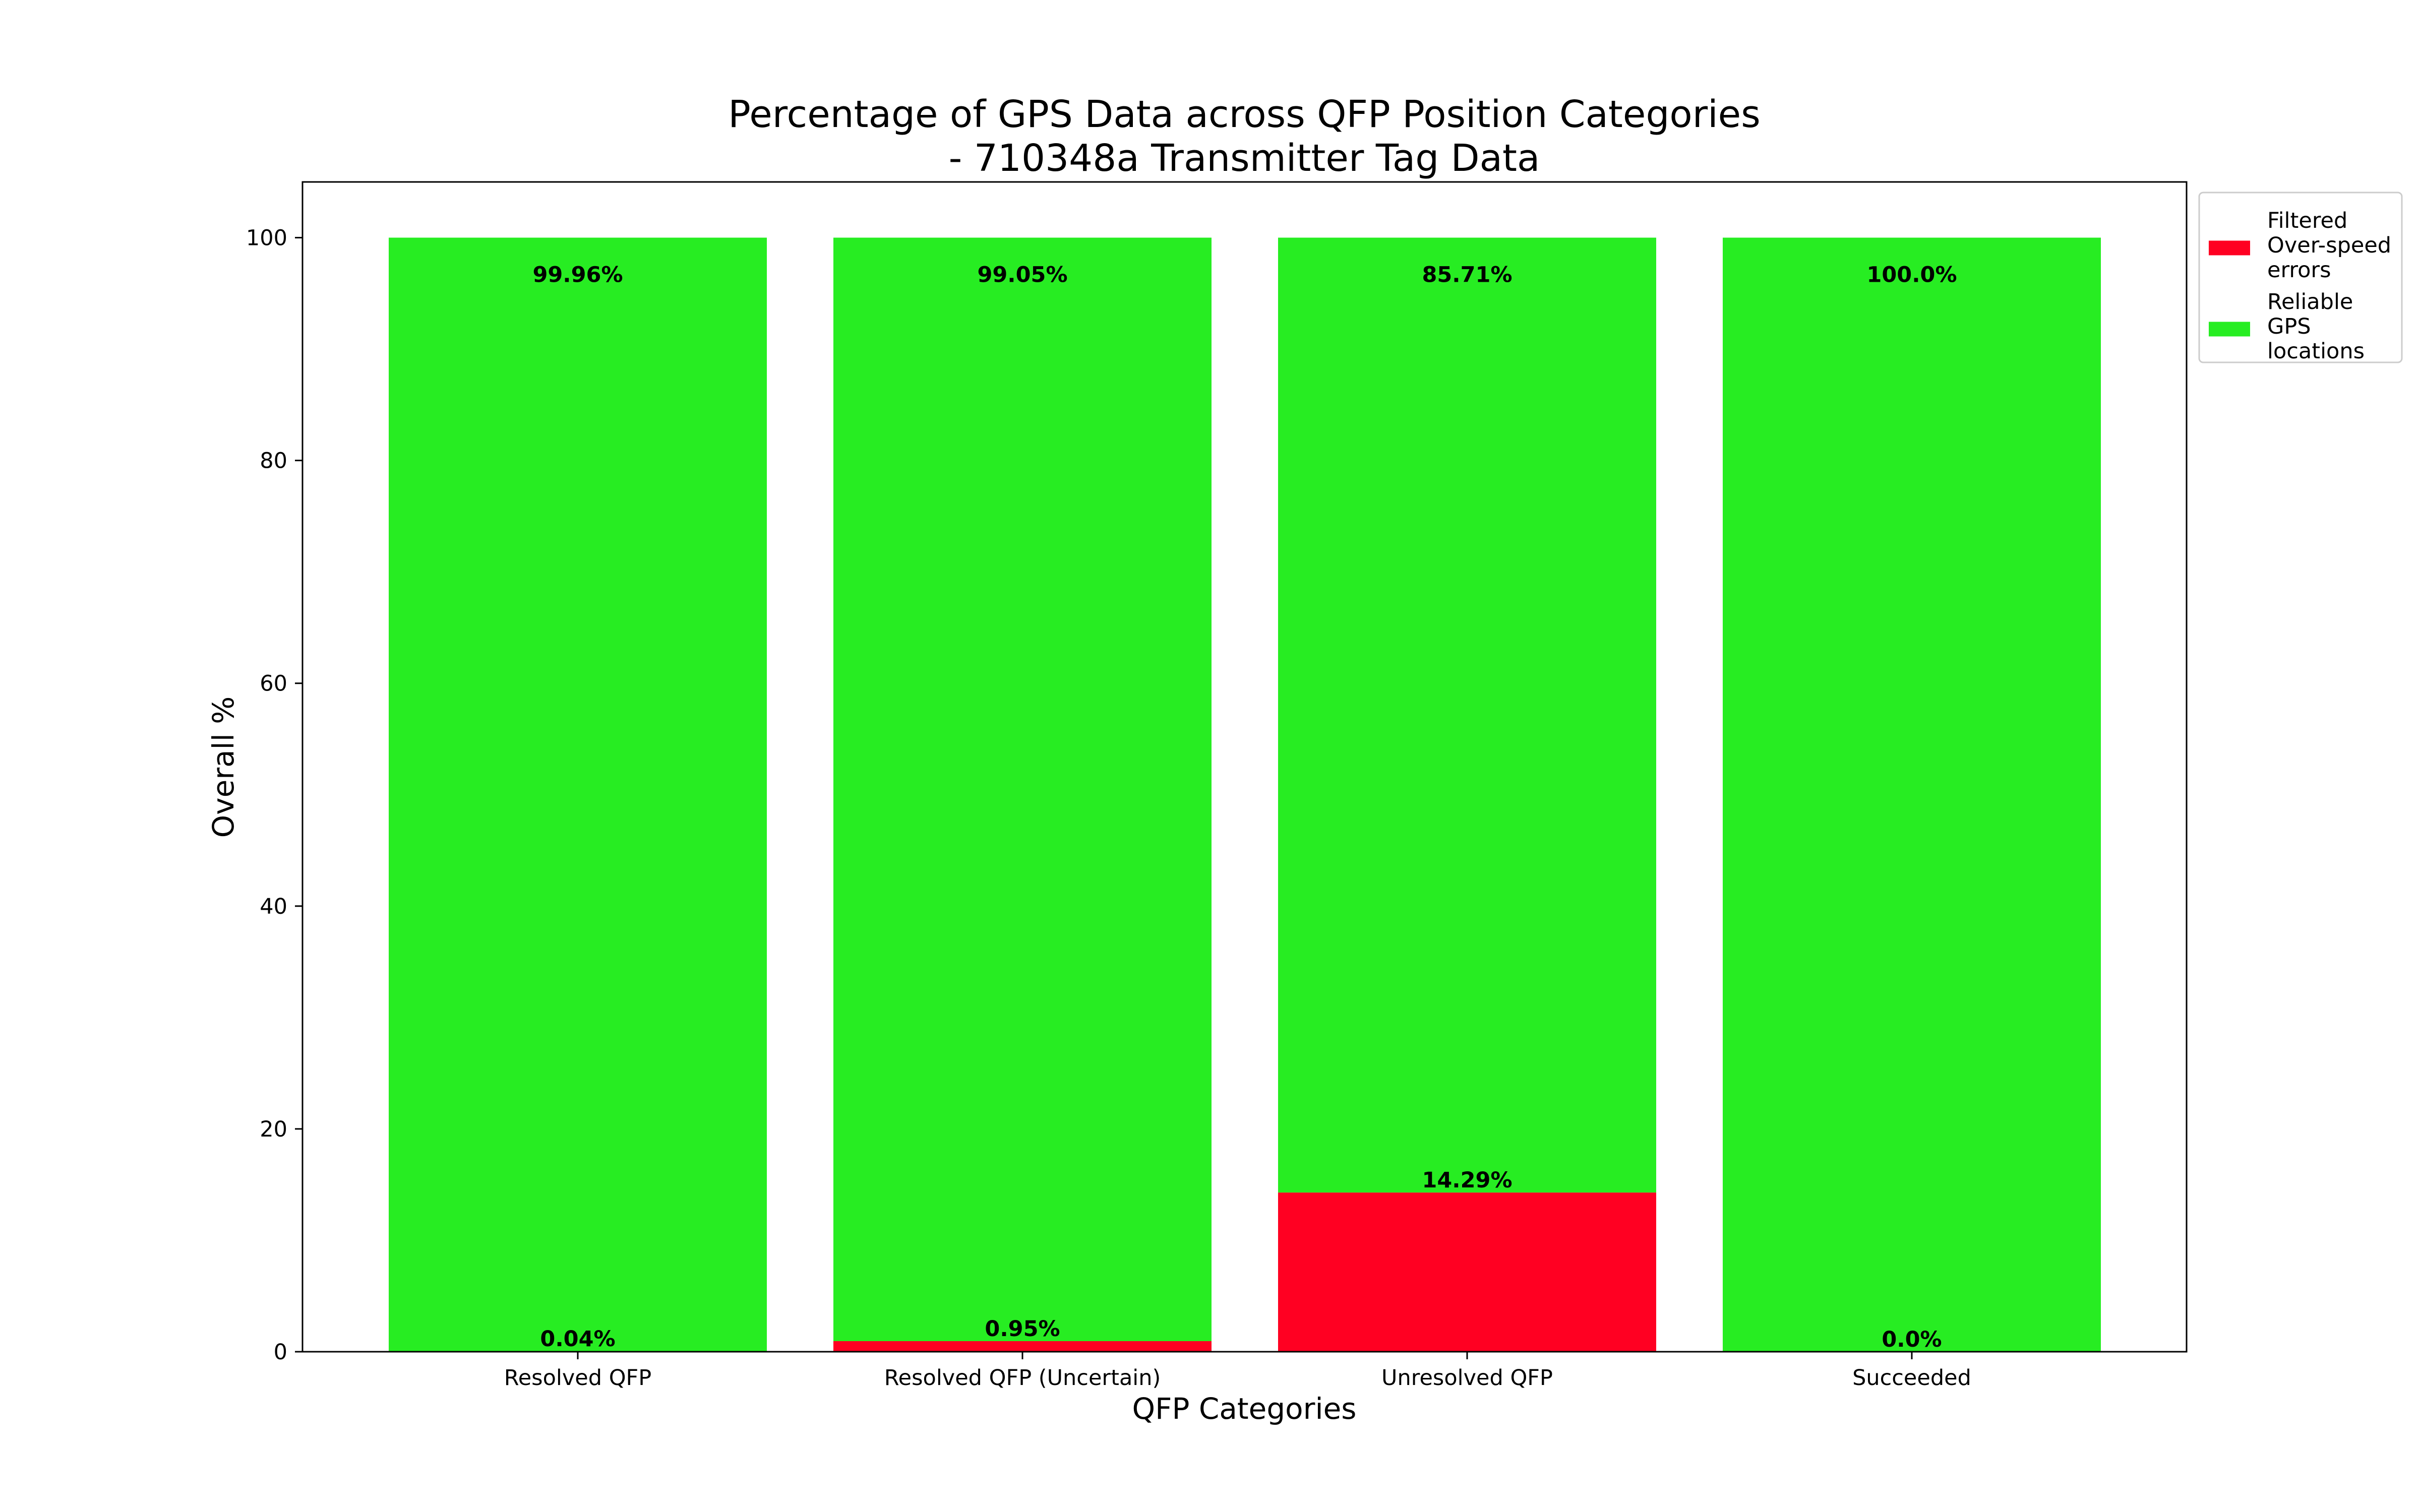  I want to click on legend-label-reliable: locations, so click(2316, 351).